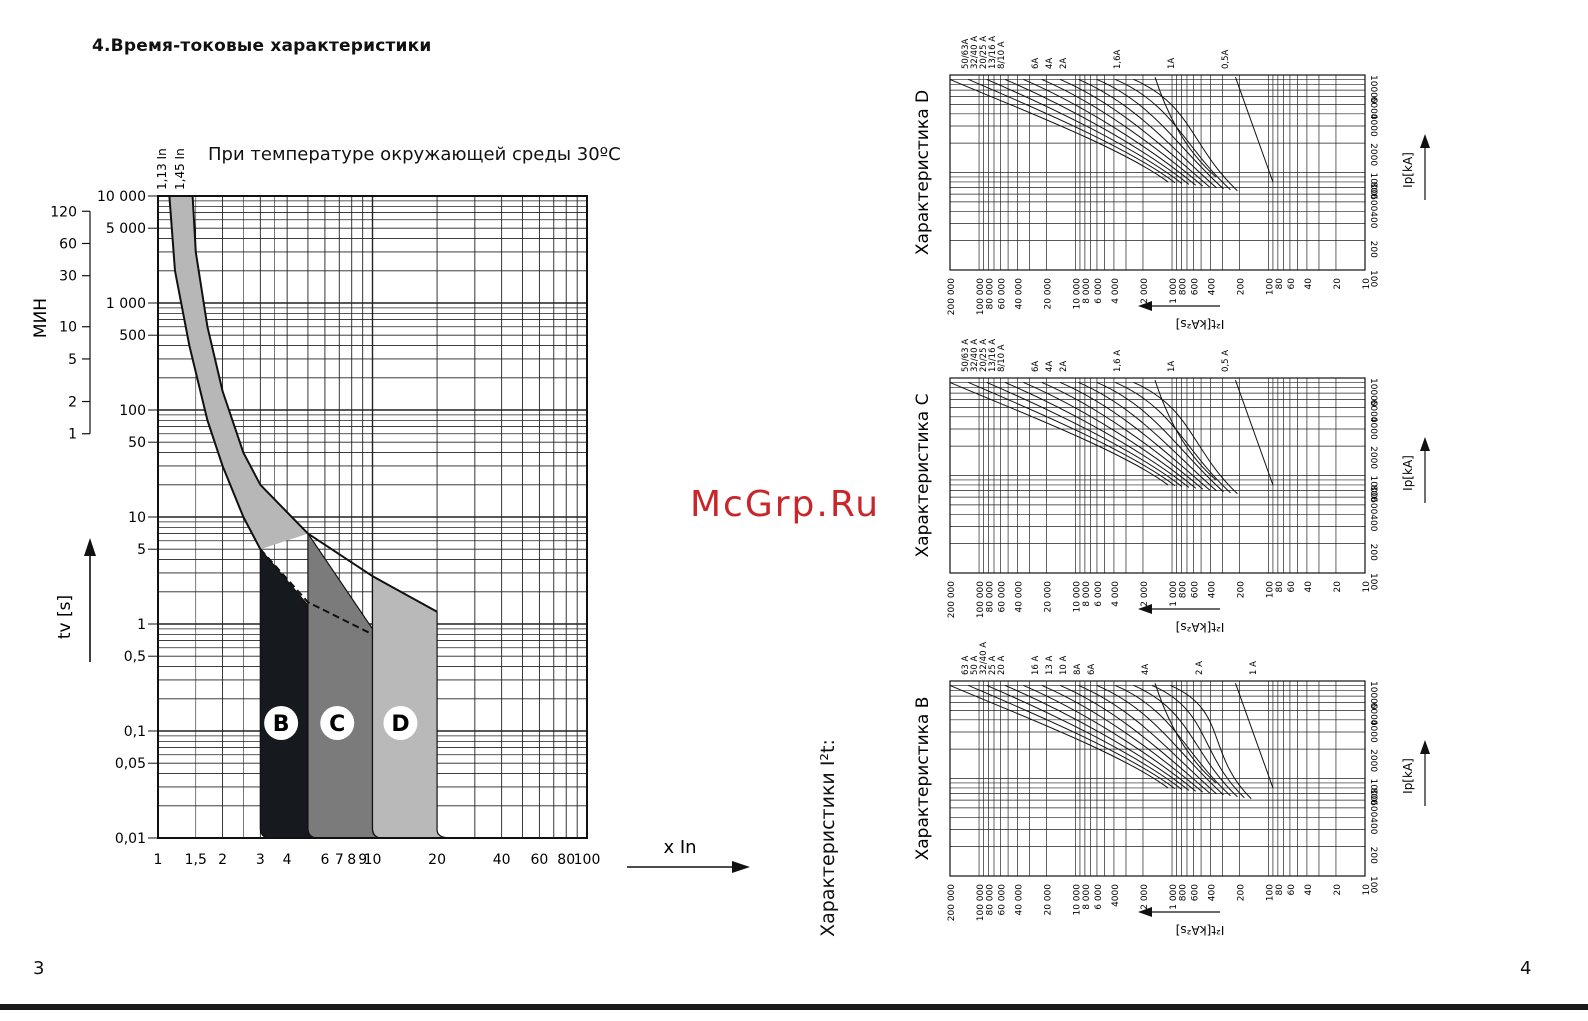 Image resolution: width=1588 pixels, height=1021 pixels. I want to click on x-tick-label: 800, so click(1183, 892).